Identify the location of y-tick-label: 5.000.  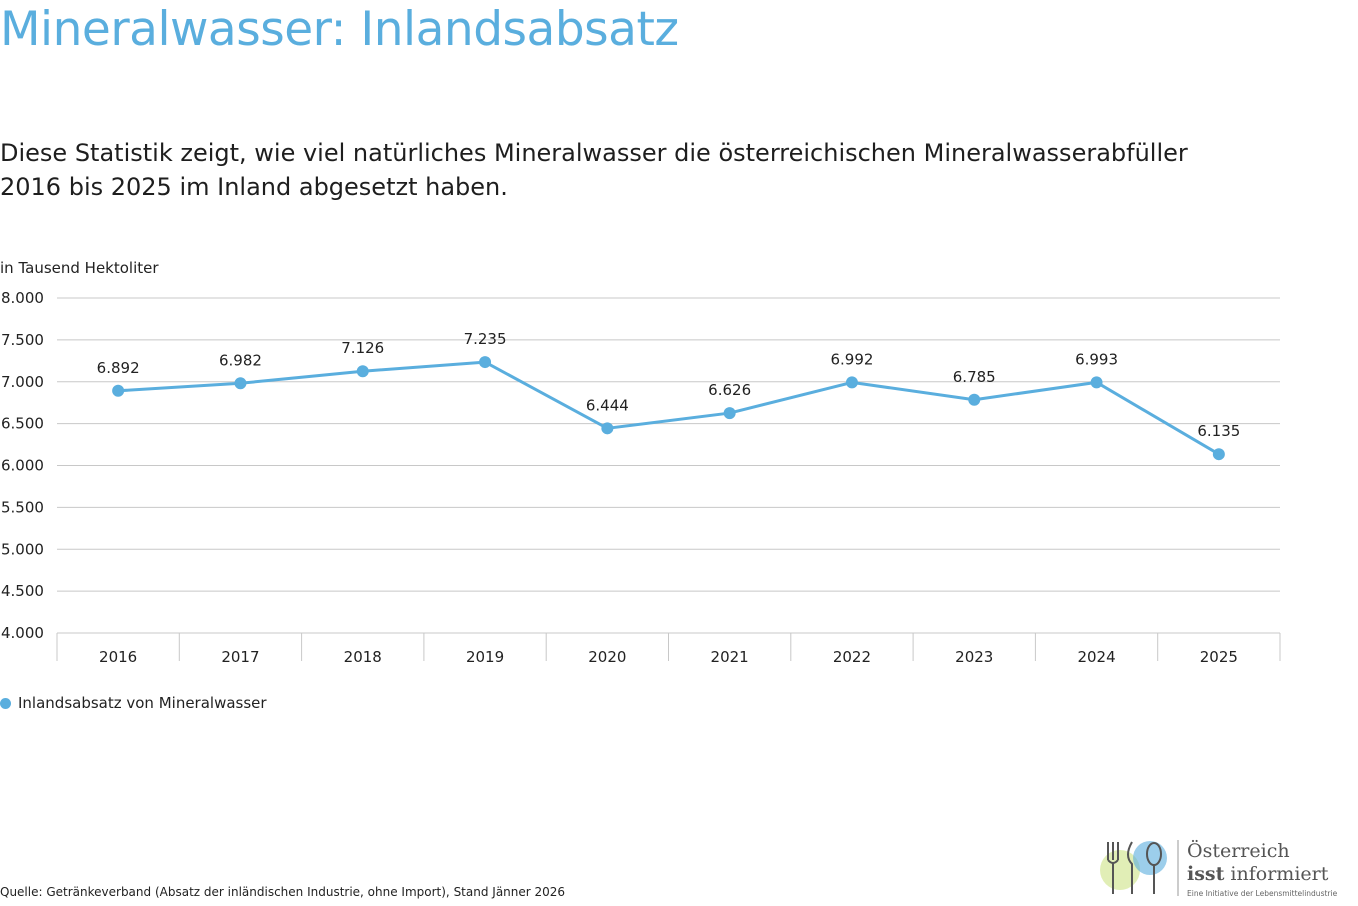
(22, 549).